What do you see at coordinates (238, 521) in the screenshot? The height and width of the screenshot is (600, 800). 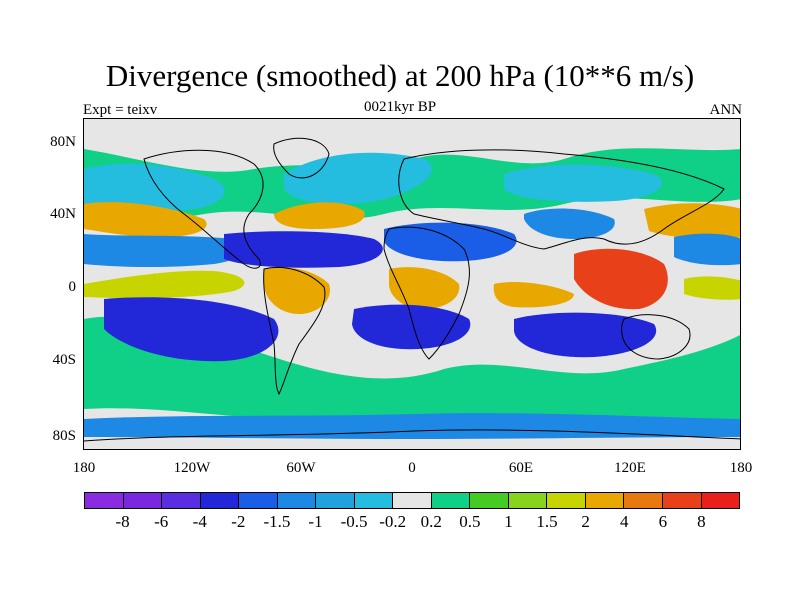 I see `colorbar-label: -2` at bounding box center [238, 521].